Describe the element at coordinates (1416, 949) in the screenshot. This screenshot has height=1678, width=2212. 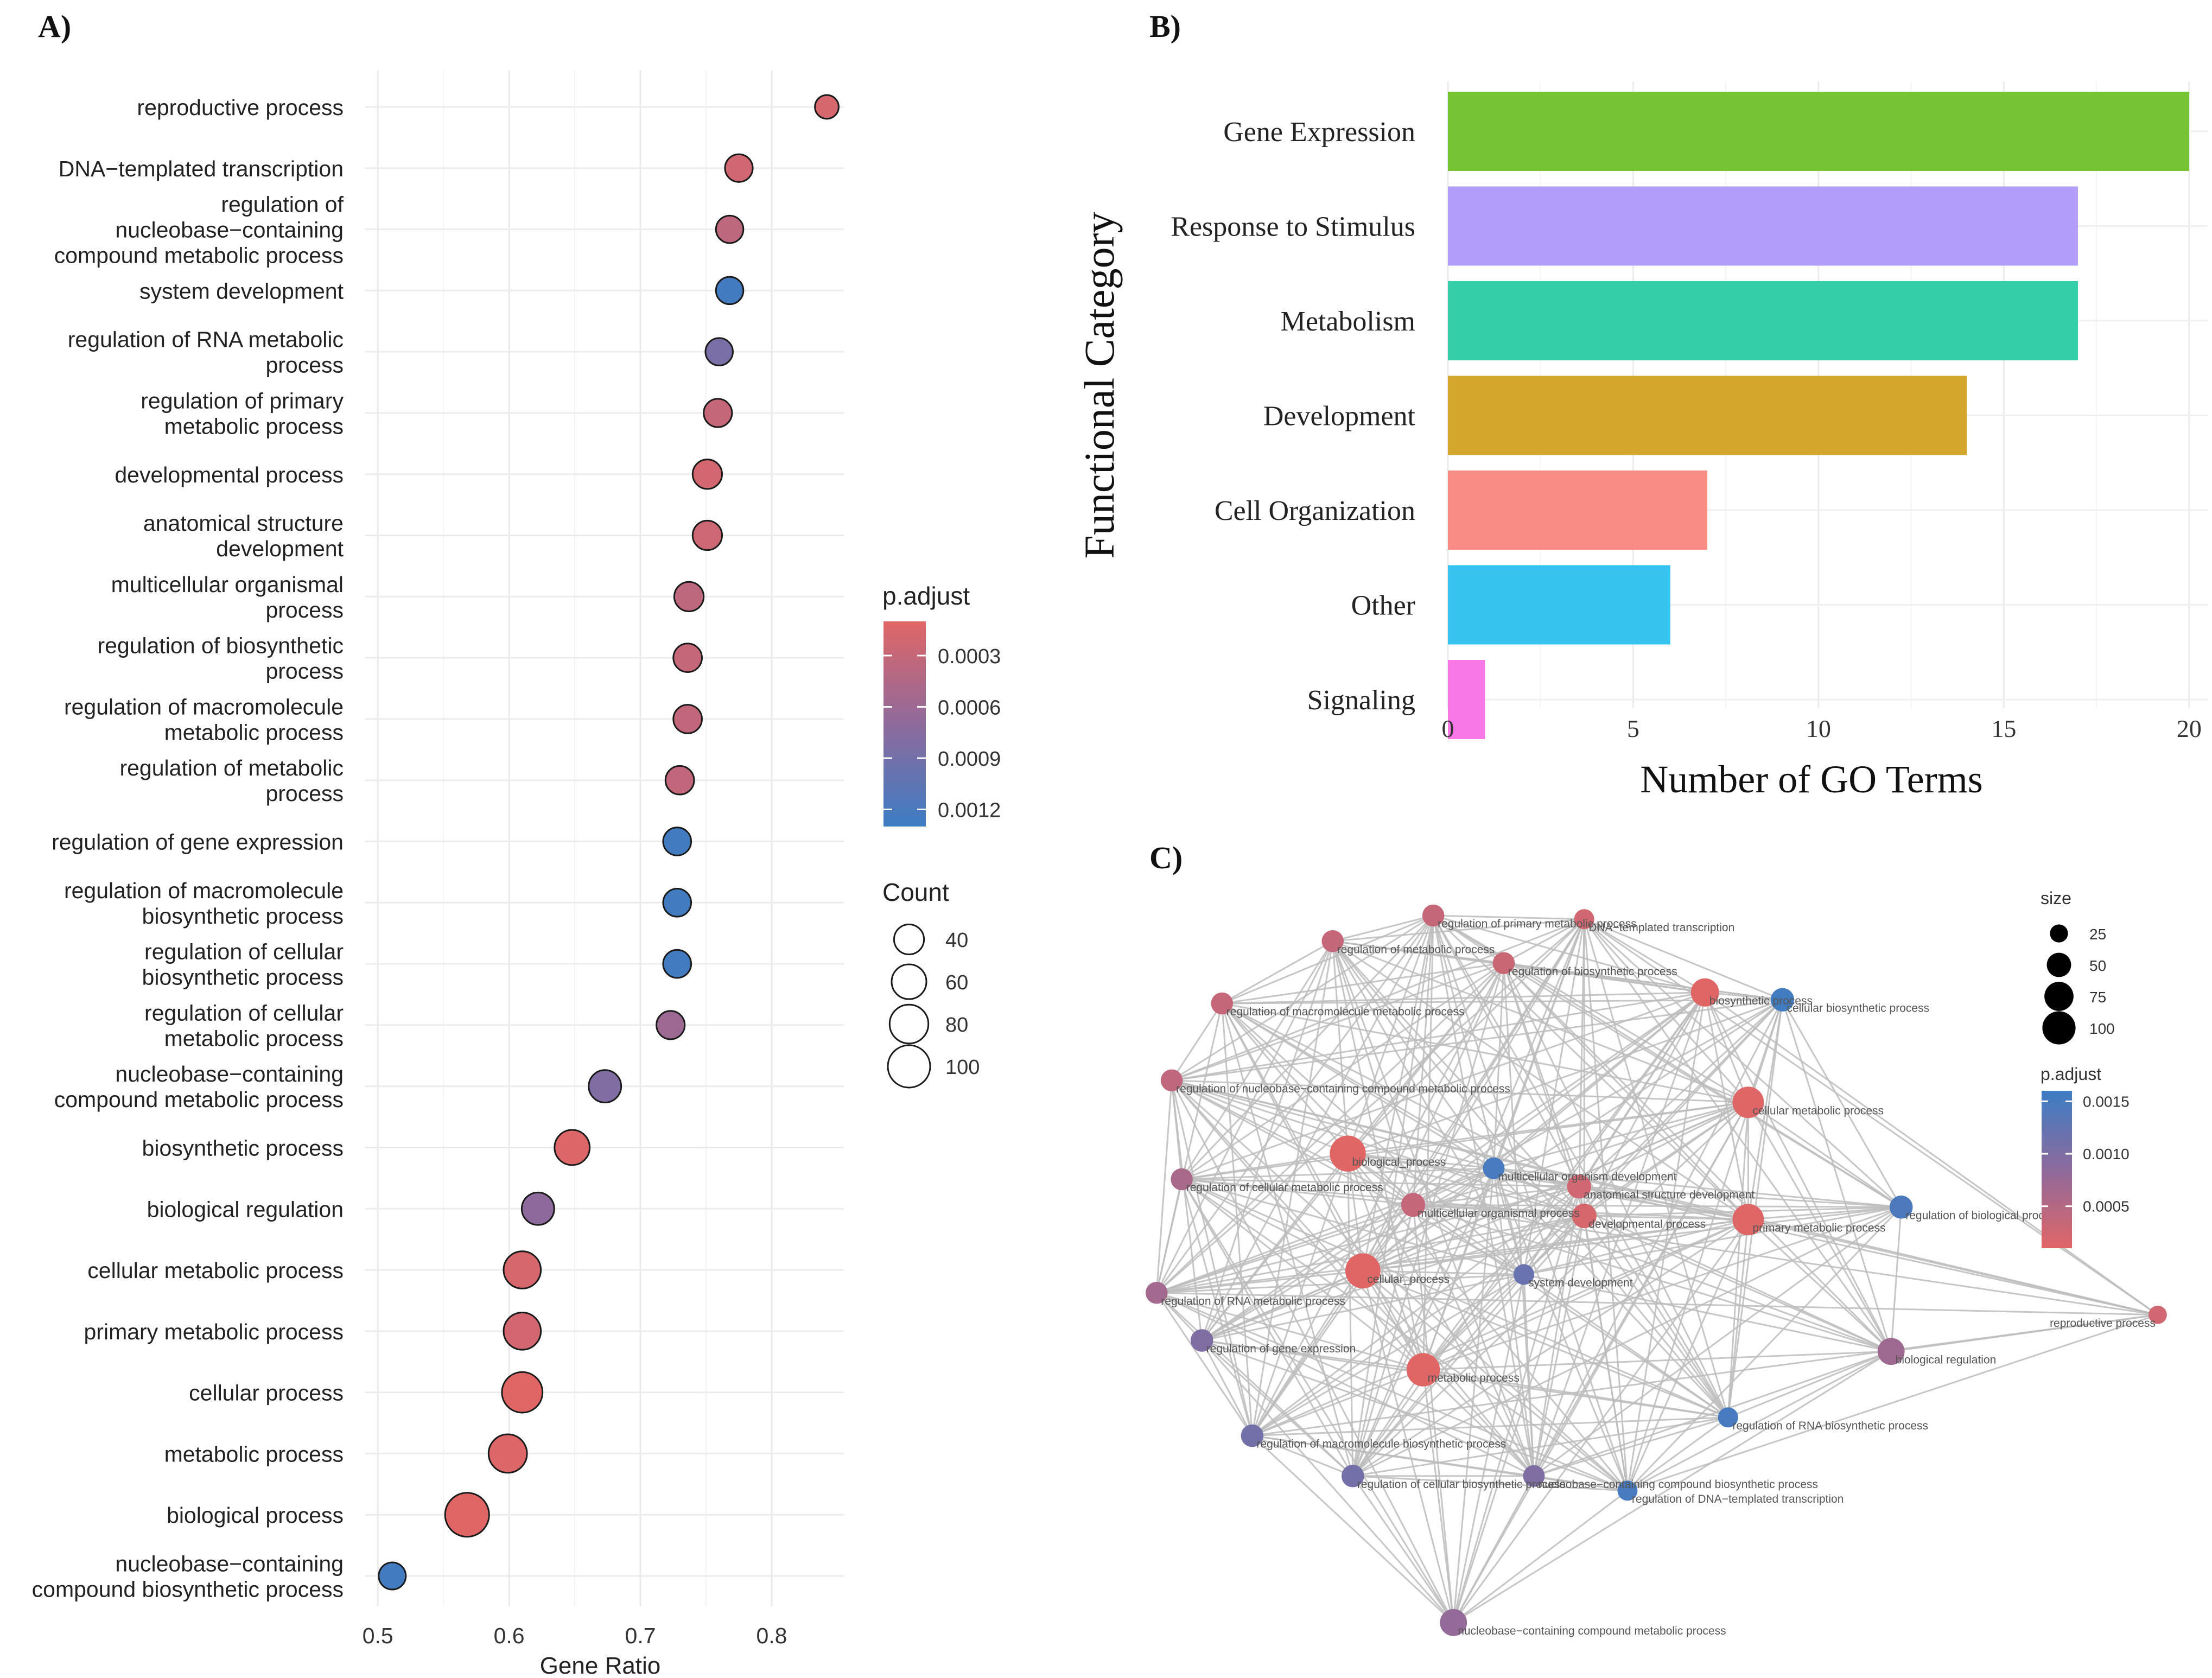
I see `node-label: regulation of metabolic process` at that location.